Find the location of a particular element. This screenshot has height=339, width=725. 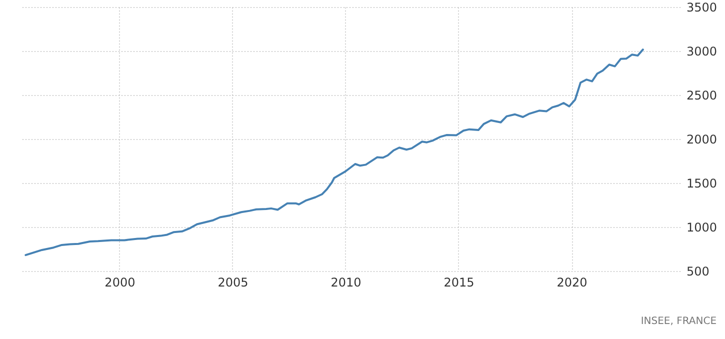

y-tick-label: 2500 is located at coordinates (702, 95).